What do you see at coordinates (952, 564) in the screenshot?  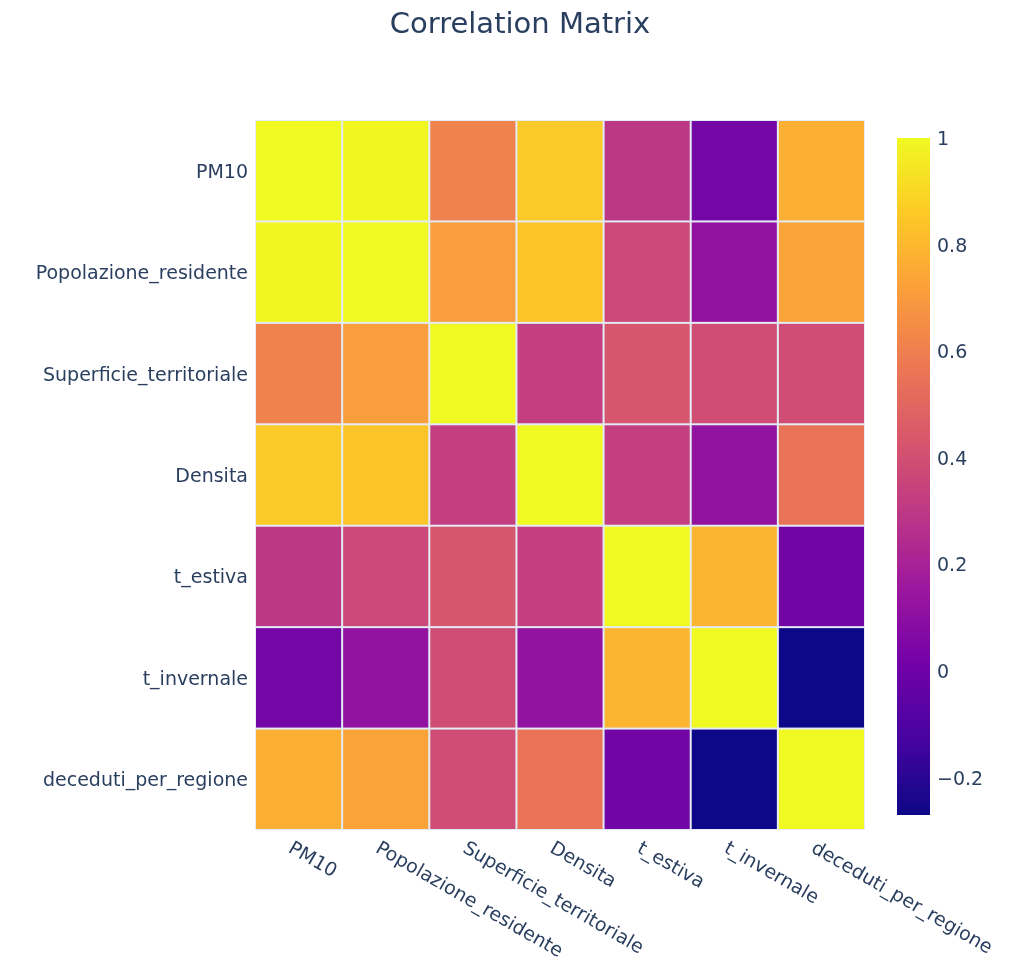 I see `color-bar-label: 0.2` at bounding box center [952, 564].